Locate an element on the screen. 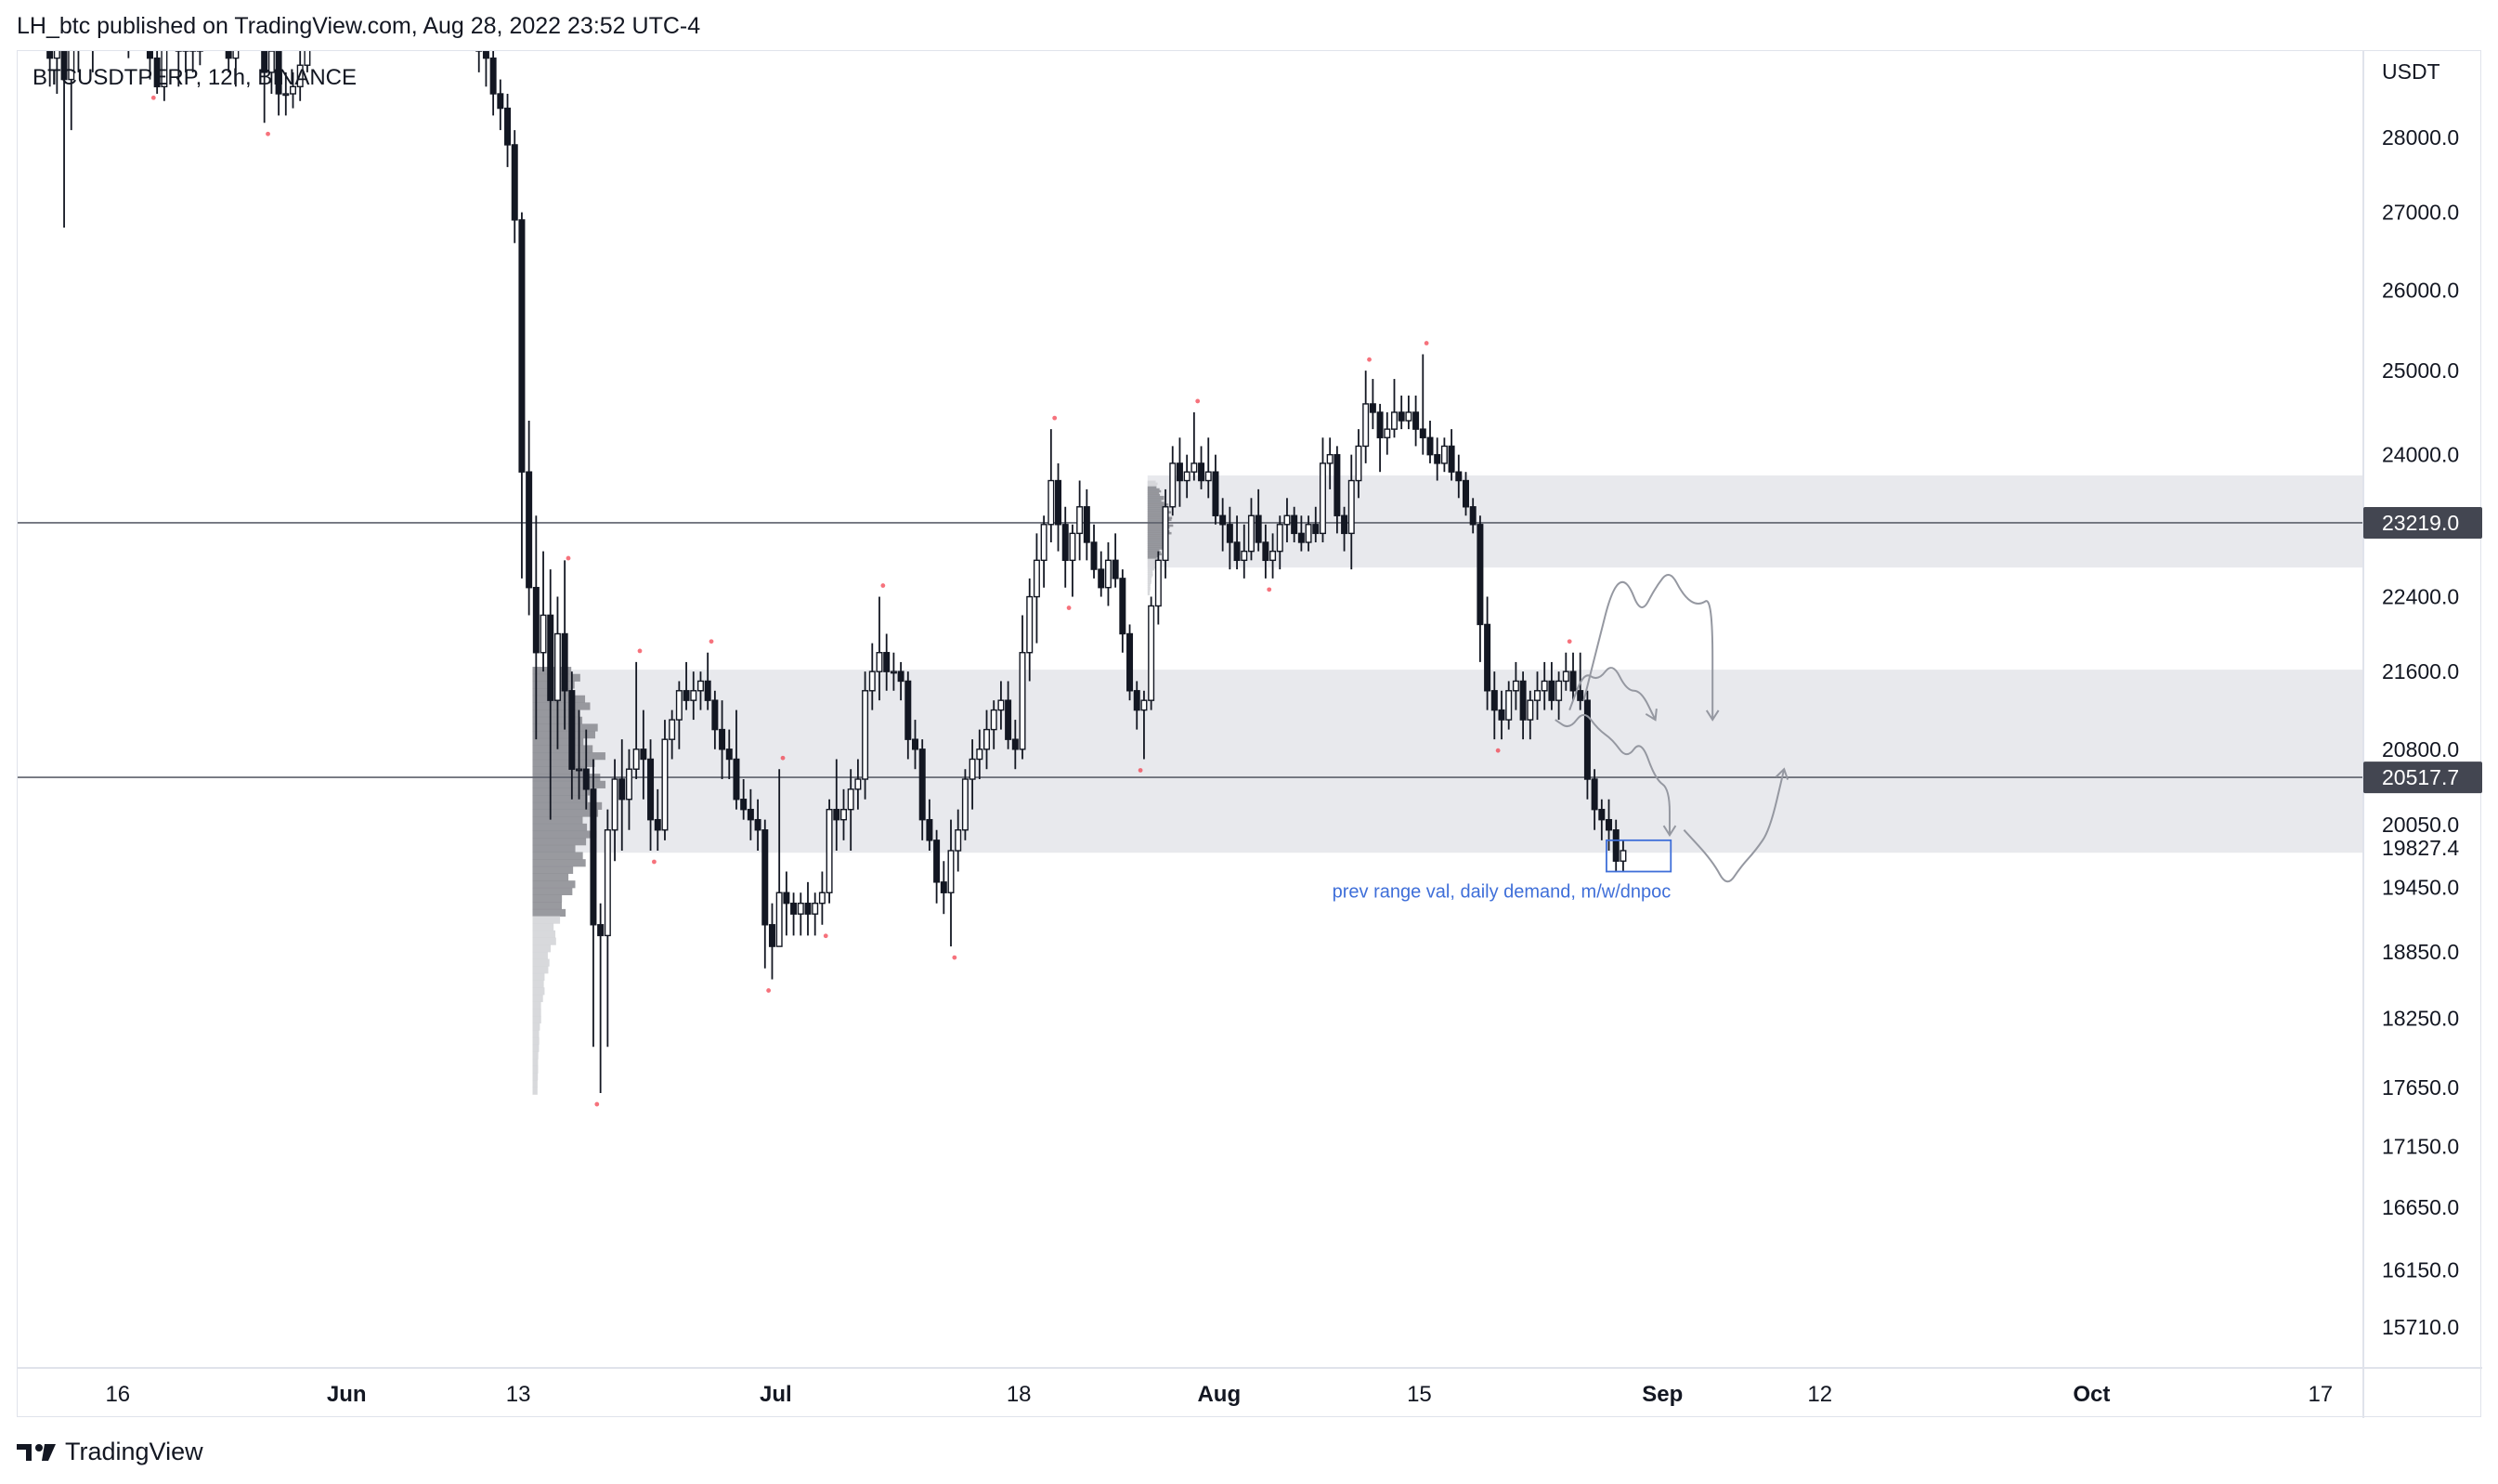 The height and width of the screenshot is (1484, 2498). price-tick-label: 24000.0 is located at coordinates (2420, 455).